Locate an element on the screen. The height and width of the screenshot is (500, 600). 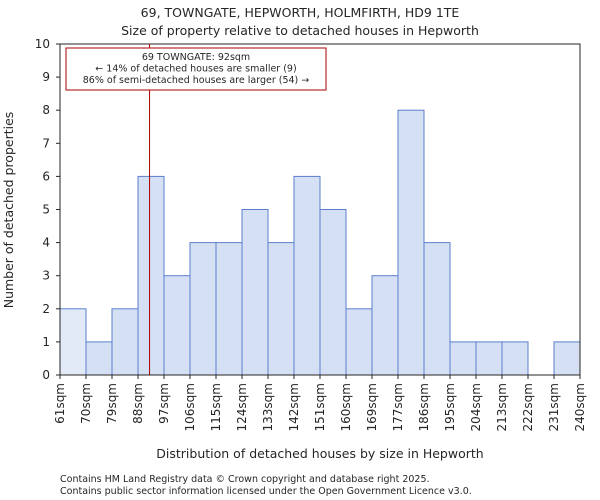
annotation-line-2: ← 14% of detached houses are smaller (9) is located at coordinates (195, 69).